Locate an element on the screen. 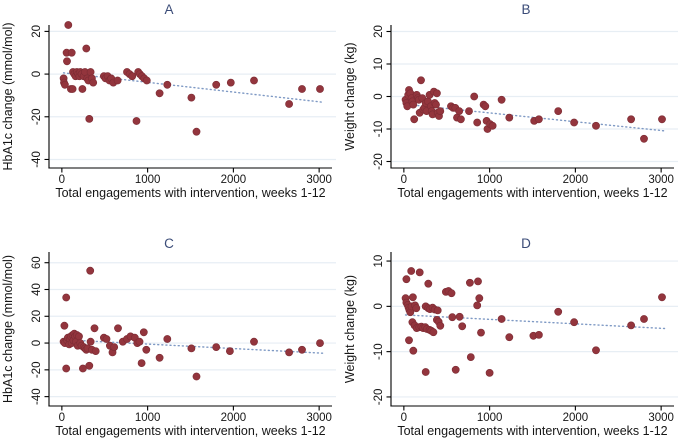 The height and width of the screenshot is (445, 685). panel-title: C is located at coordinates (169, 243).